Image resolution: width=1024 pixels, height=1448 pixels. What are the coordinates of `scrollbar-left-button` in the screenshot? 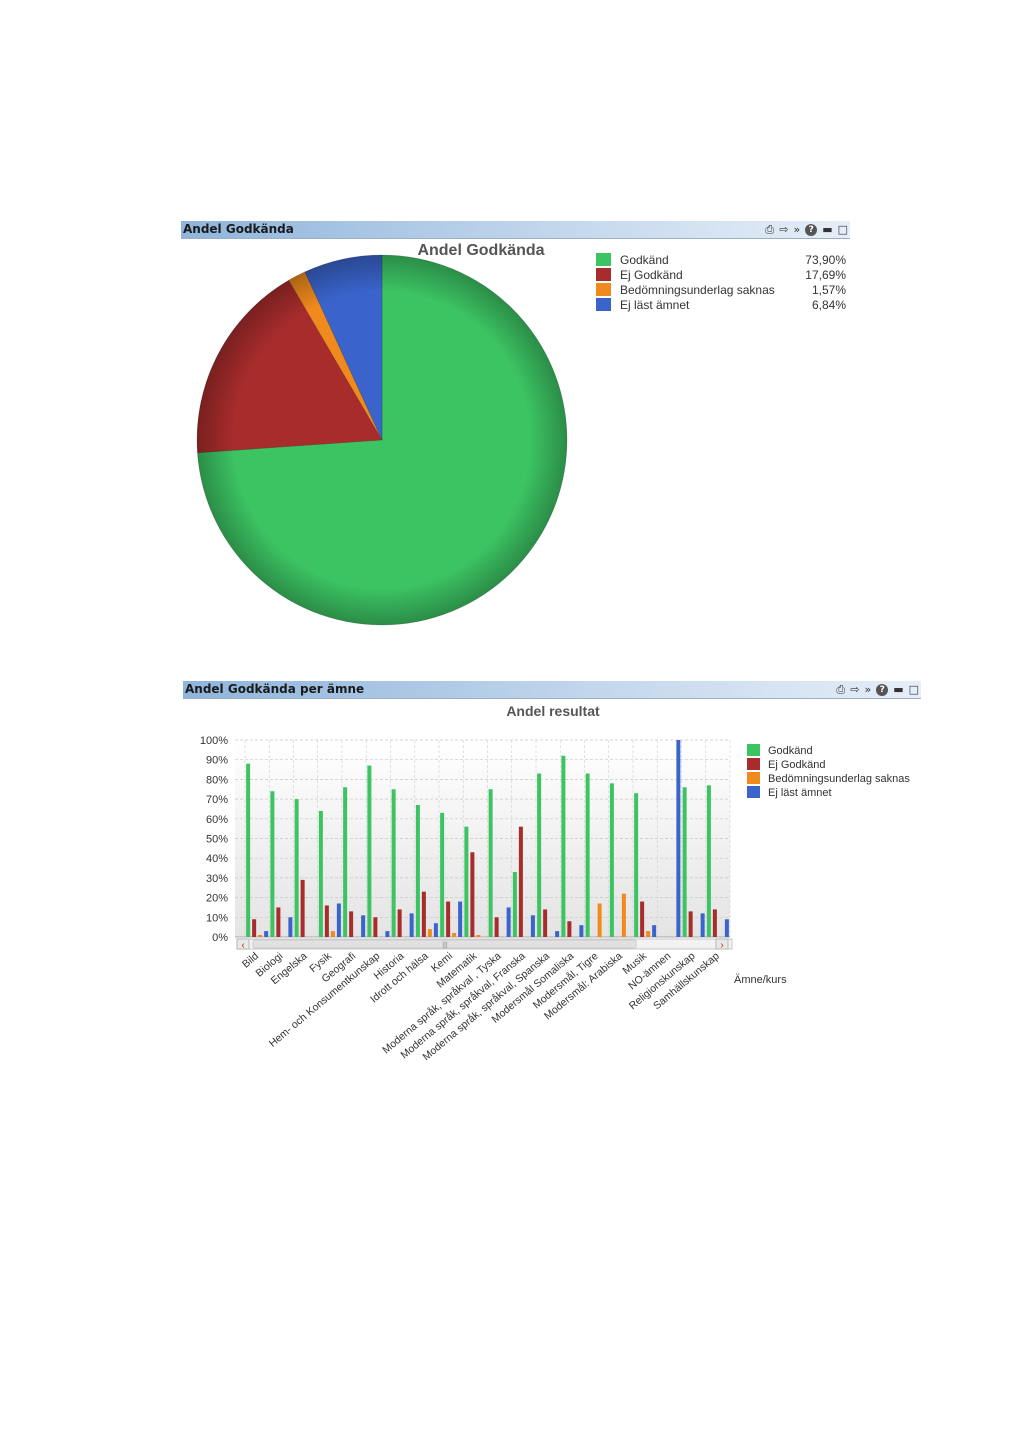 It's located at (243, 944).